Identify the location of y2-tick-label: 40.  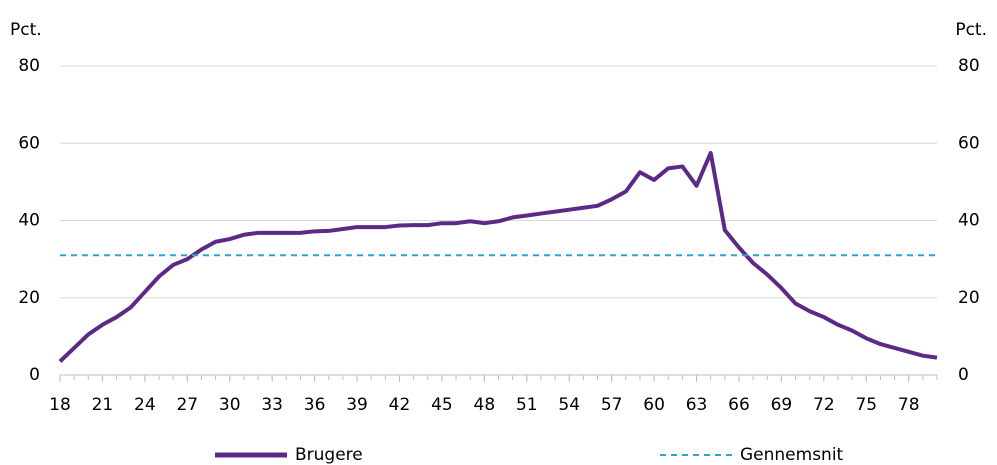
(969, 221).